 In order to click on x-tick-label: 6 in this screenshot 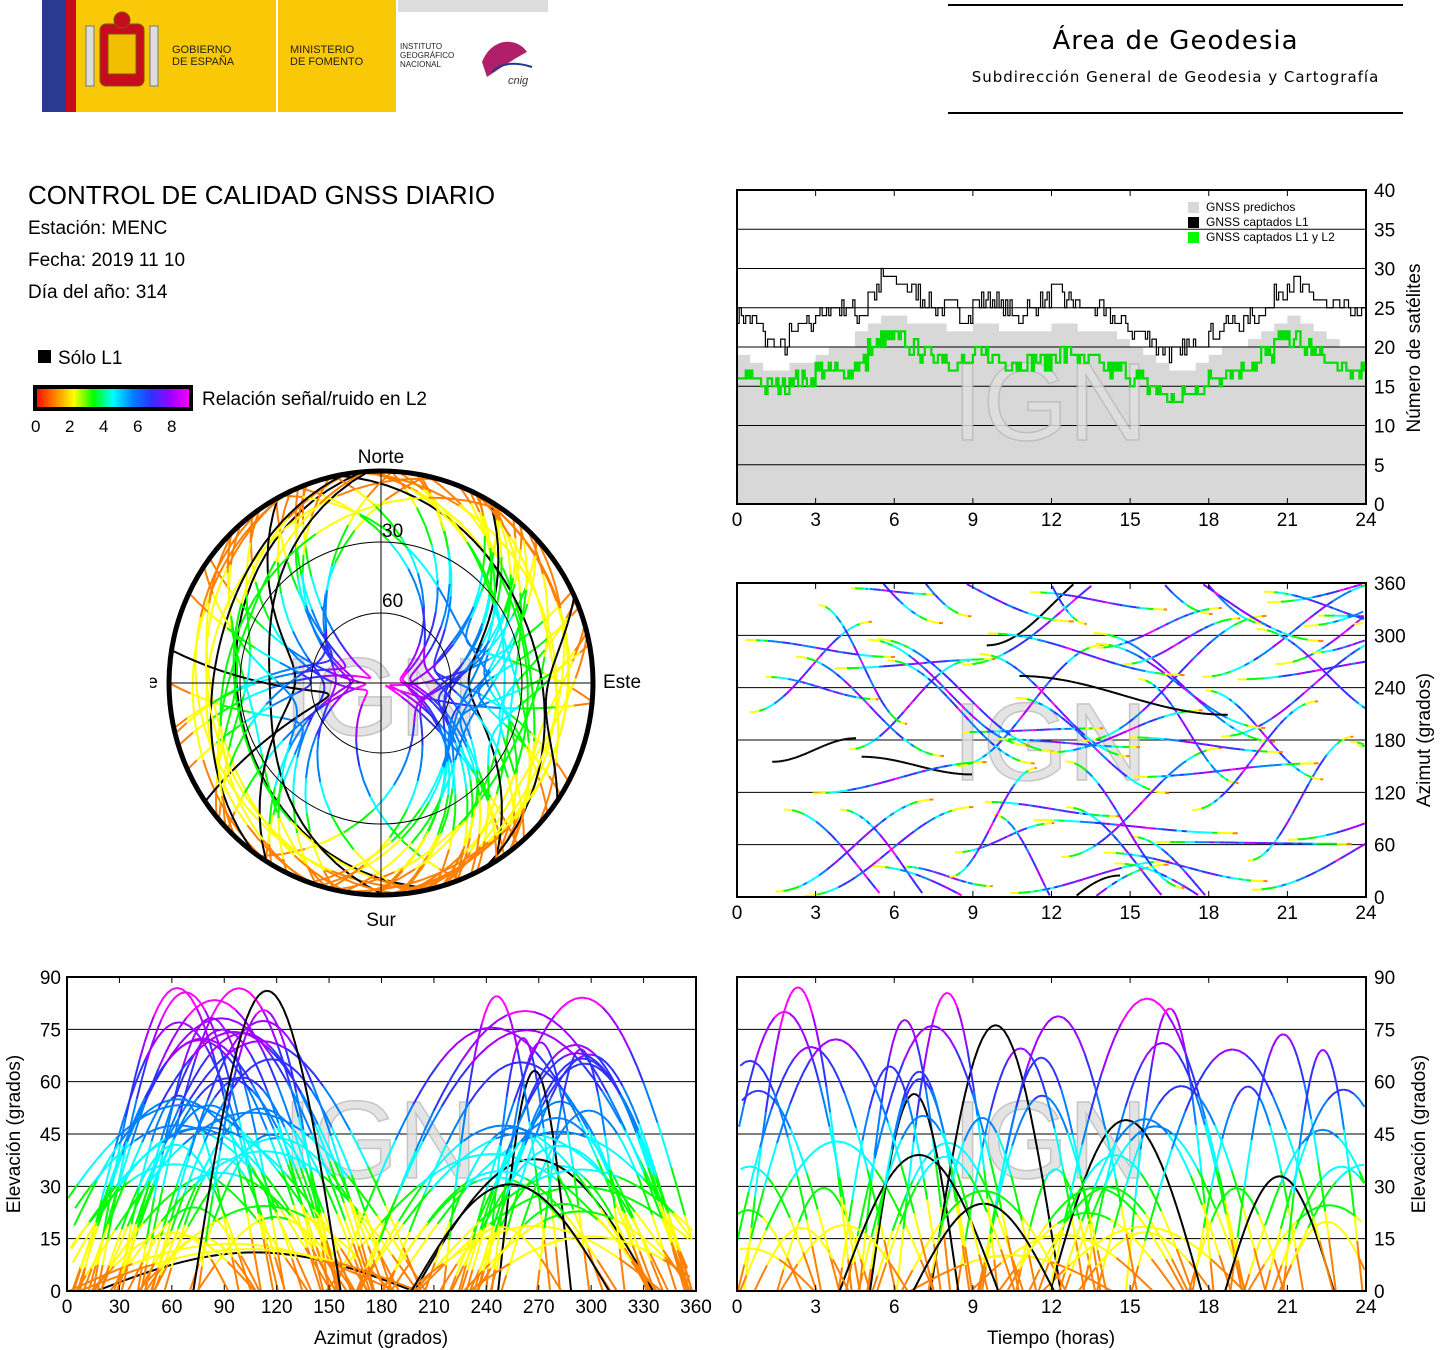, I will do `click(894, 520)`.